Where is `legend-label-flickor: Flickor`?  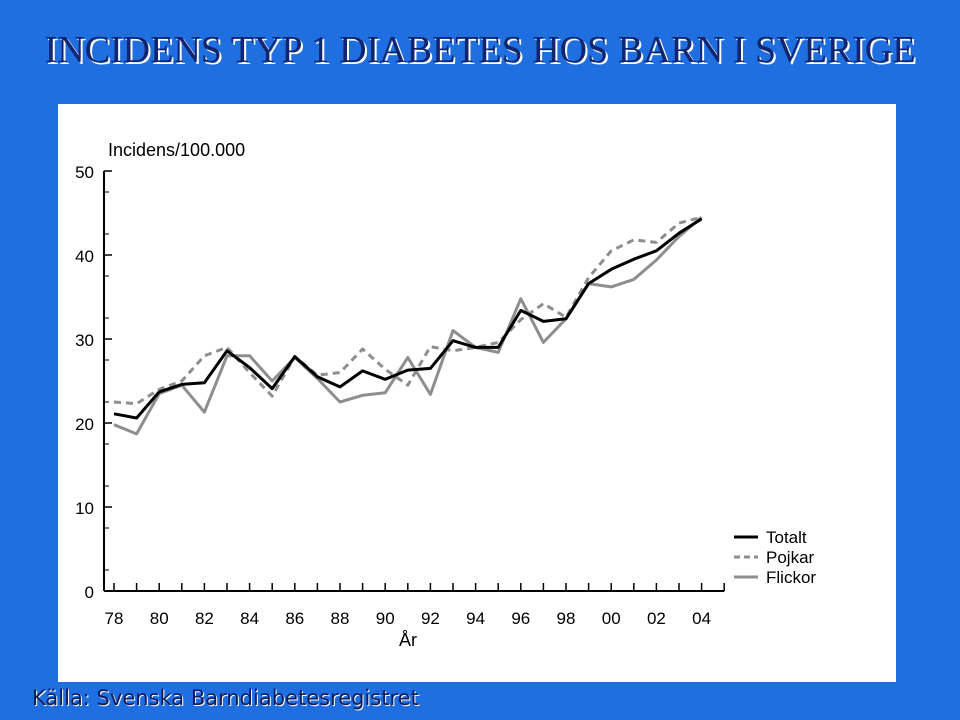 legend-label-flickor: Flickor is located at coordinates (791, 577).